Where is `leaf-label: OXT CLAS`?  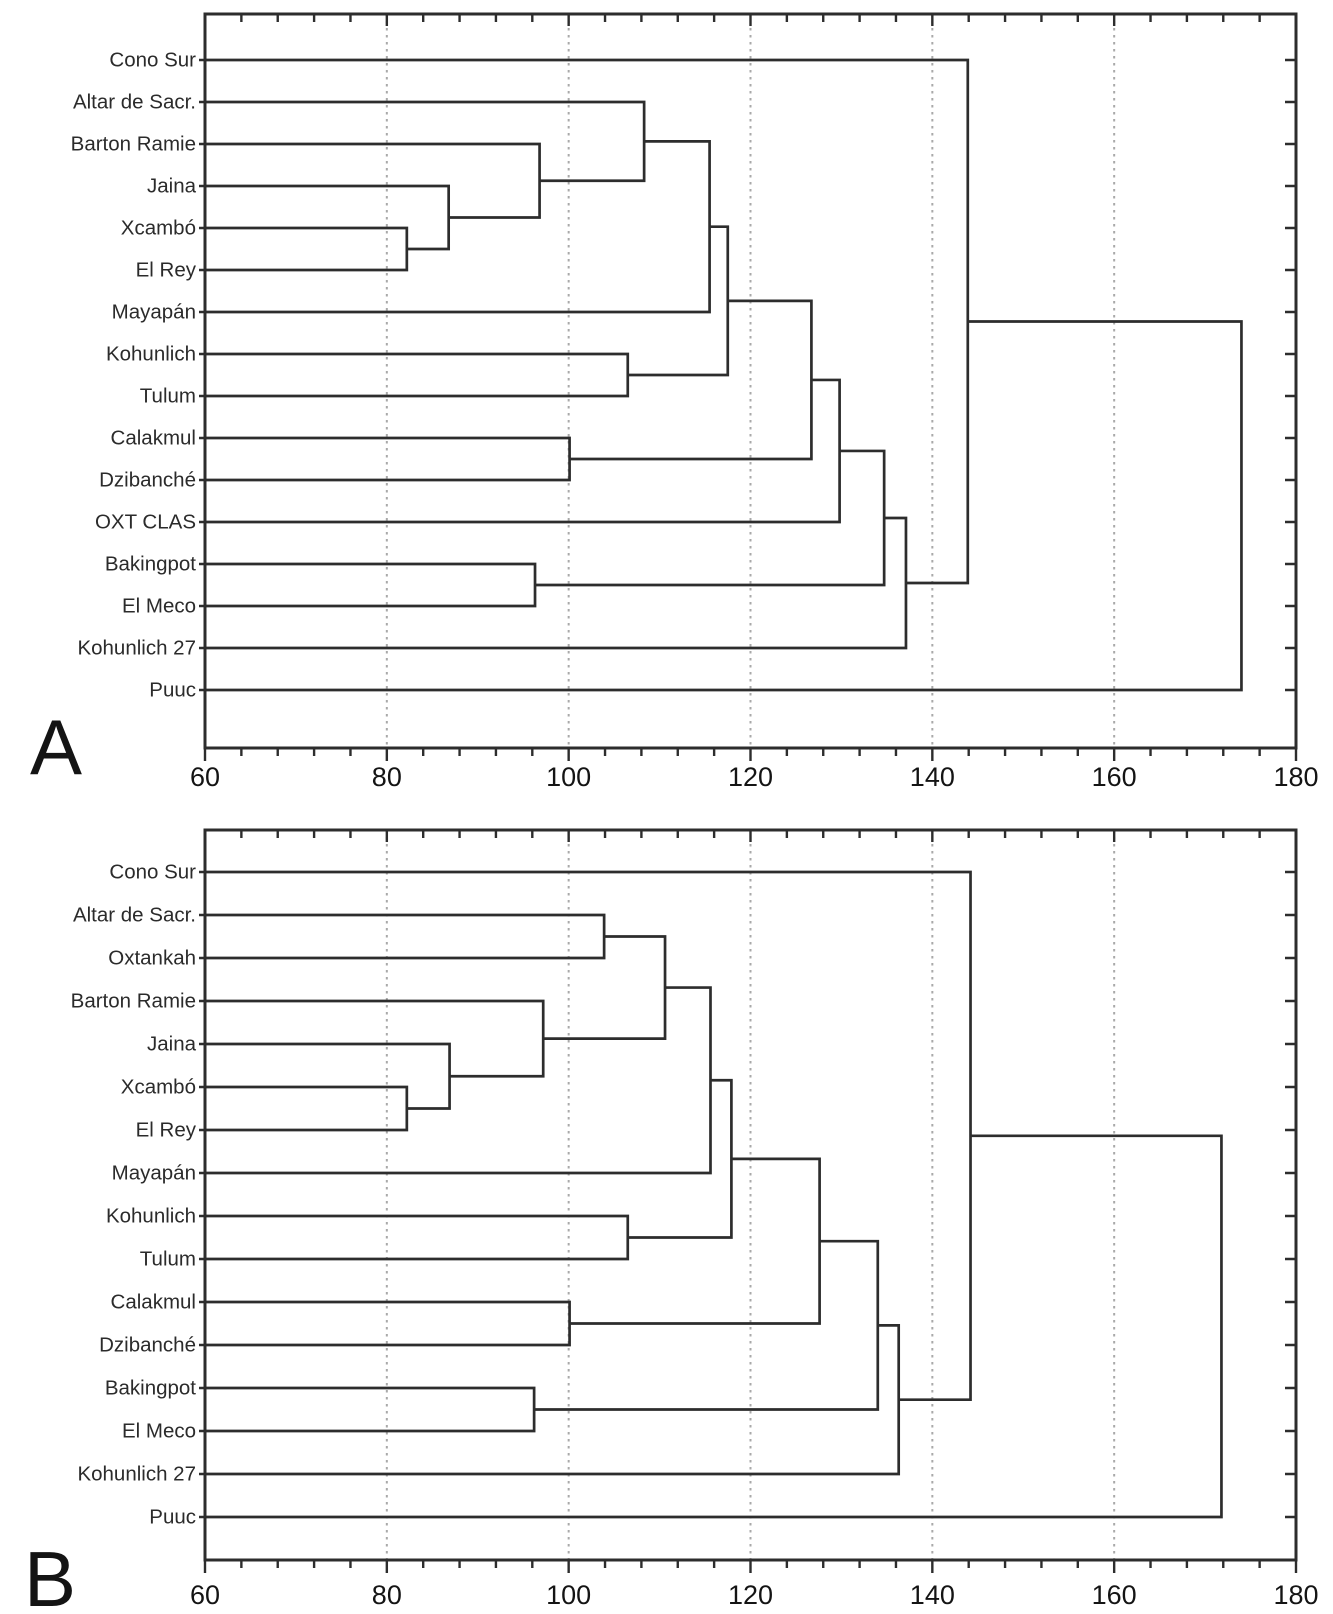 leaf-label: OXT CLAS is located at coordinates (145, 522).